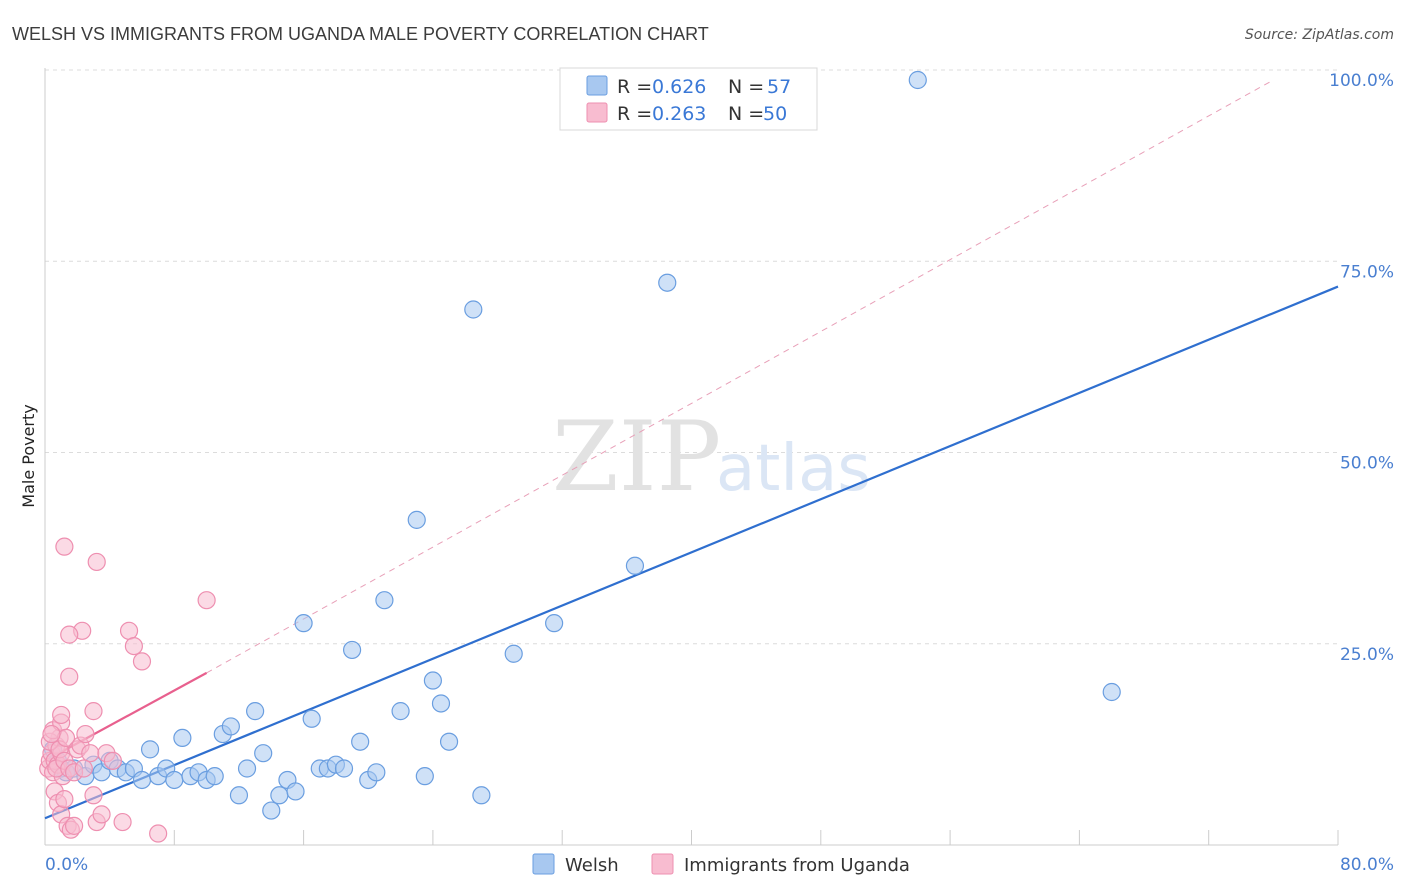 This screenshot has height=892, width=1406. Describe the element at coordinates (634, 114) in the screenshot. I see `legend-r-label-uganda: R =` at that location.